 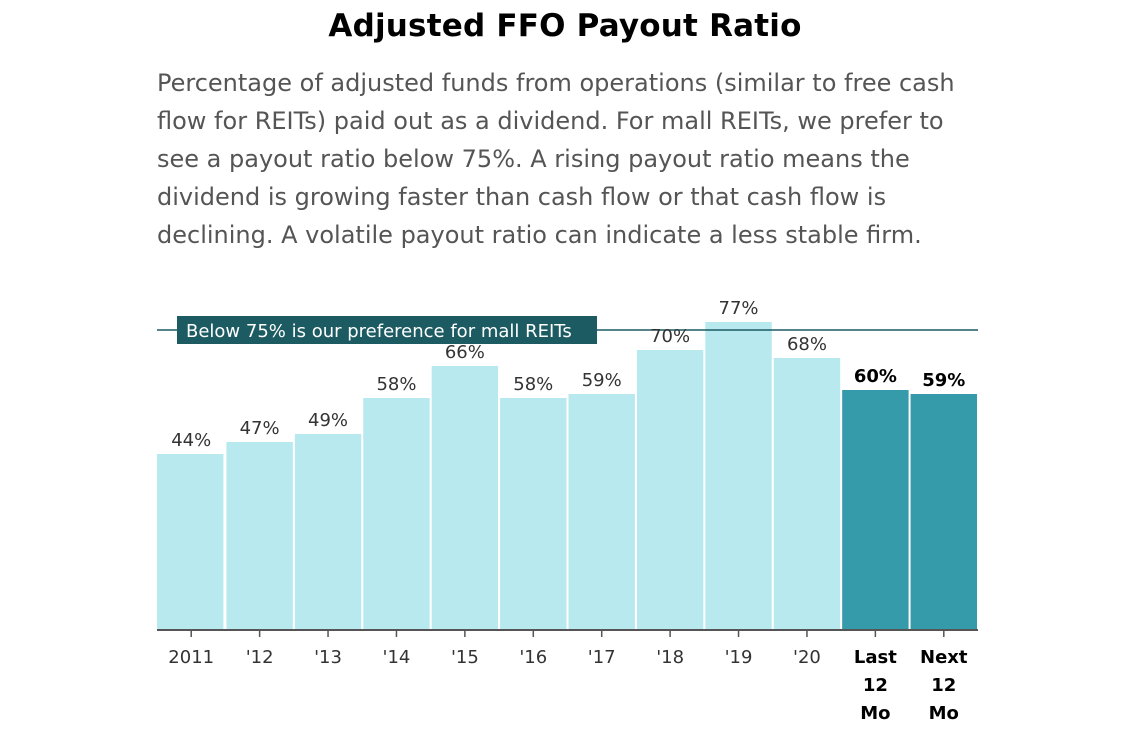 What do you see at coordinates (739, 657) in the screenshot?
I see `x-tick-label: '19` at bounding box center [739, 657].